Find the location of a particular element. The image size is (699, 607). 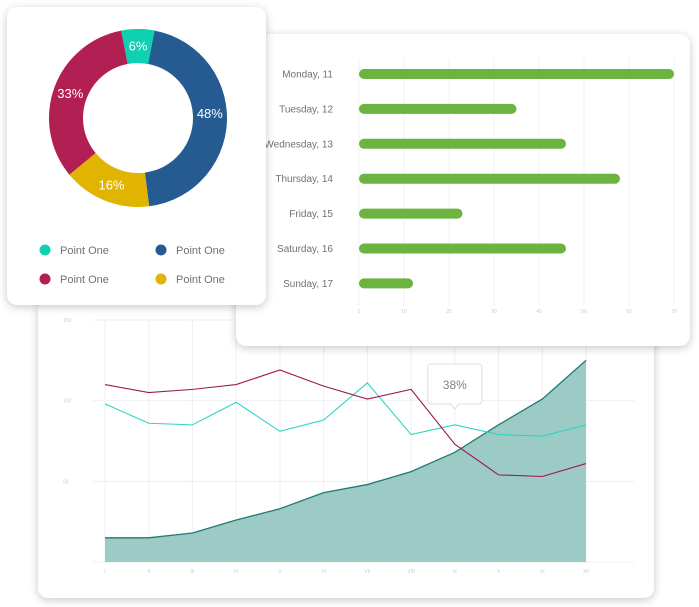

x-tick-label: I is located at coordinates (104, 572).